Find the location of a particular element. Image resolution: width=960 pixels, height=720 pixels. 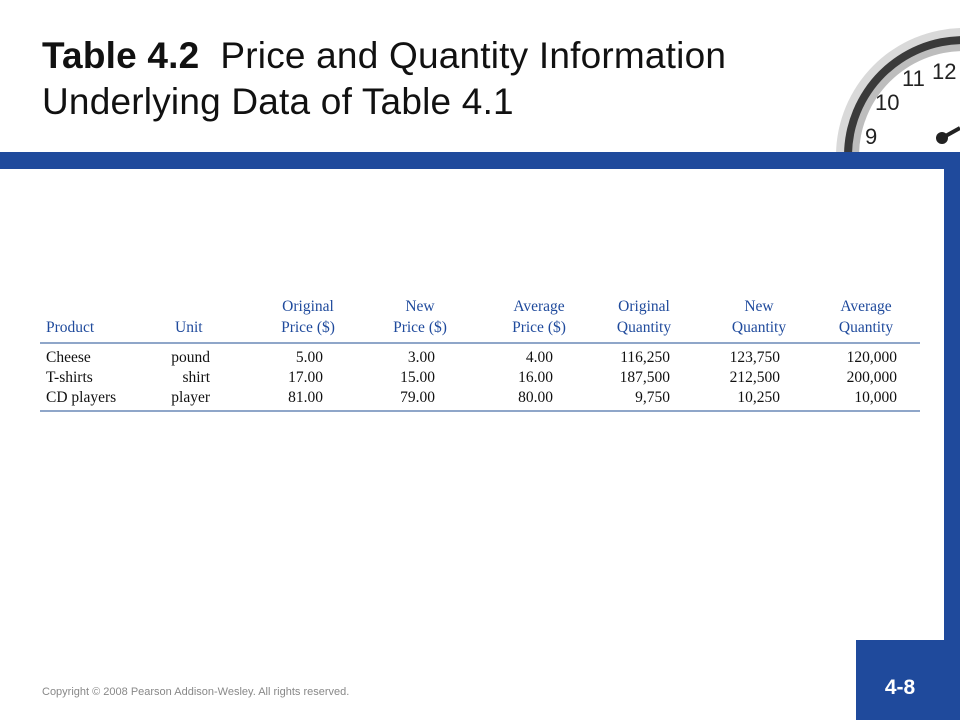

title-table-number: Table 4.2 is located at coordinates (121, 55).